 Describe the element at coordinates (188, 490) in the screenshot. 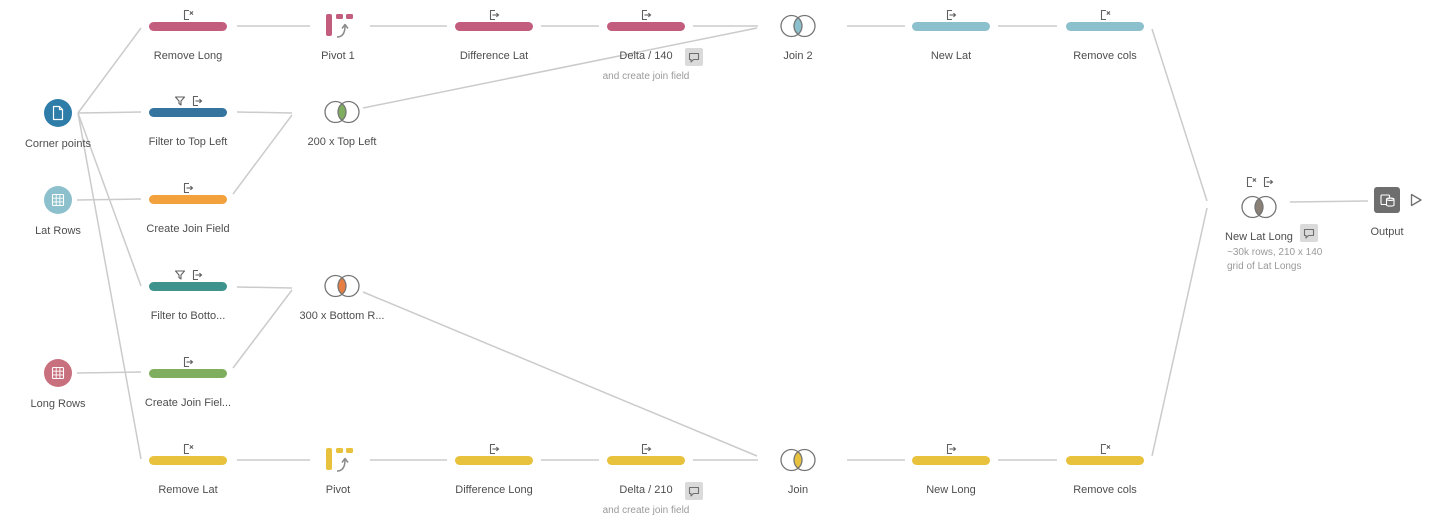

I see `step-label: Remove Lat` at that location.